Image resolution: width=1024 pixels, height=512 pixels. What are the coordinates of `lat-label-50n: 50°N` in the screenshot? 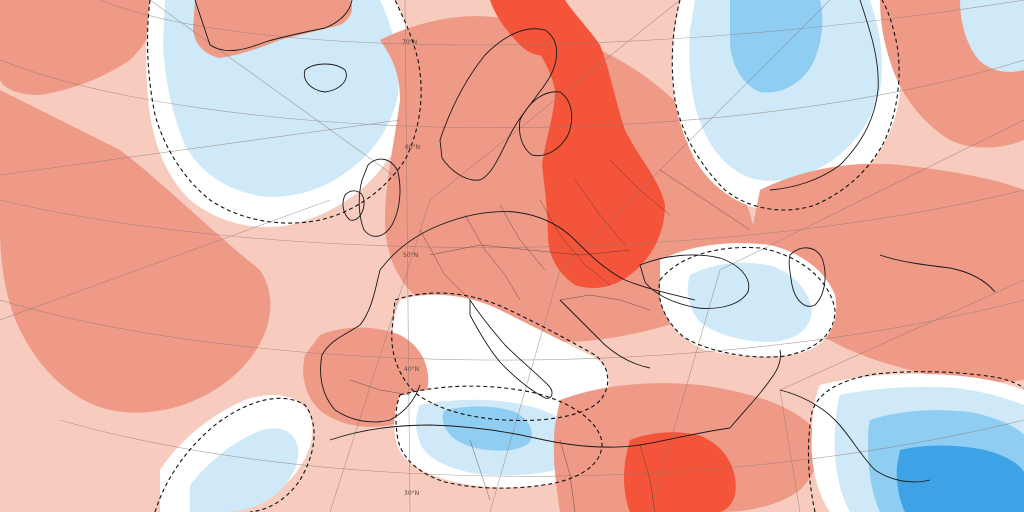 It's located at (410, 255).